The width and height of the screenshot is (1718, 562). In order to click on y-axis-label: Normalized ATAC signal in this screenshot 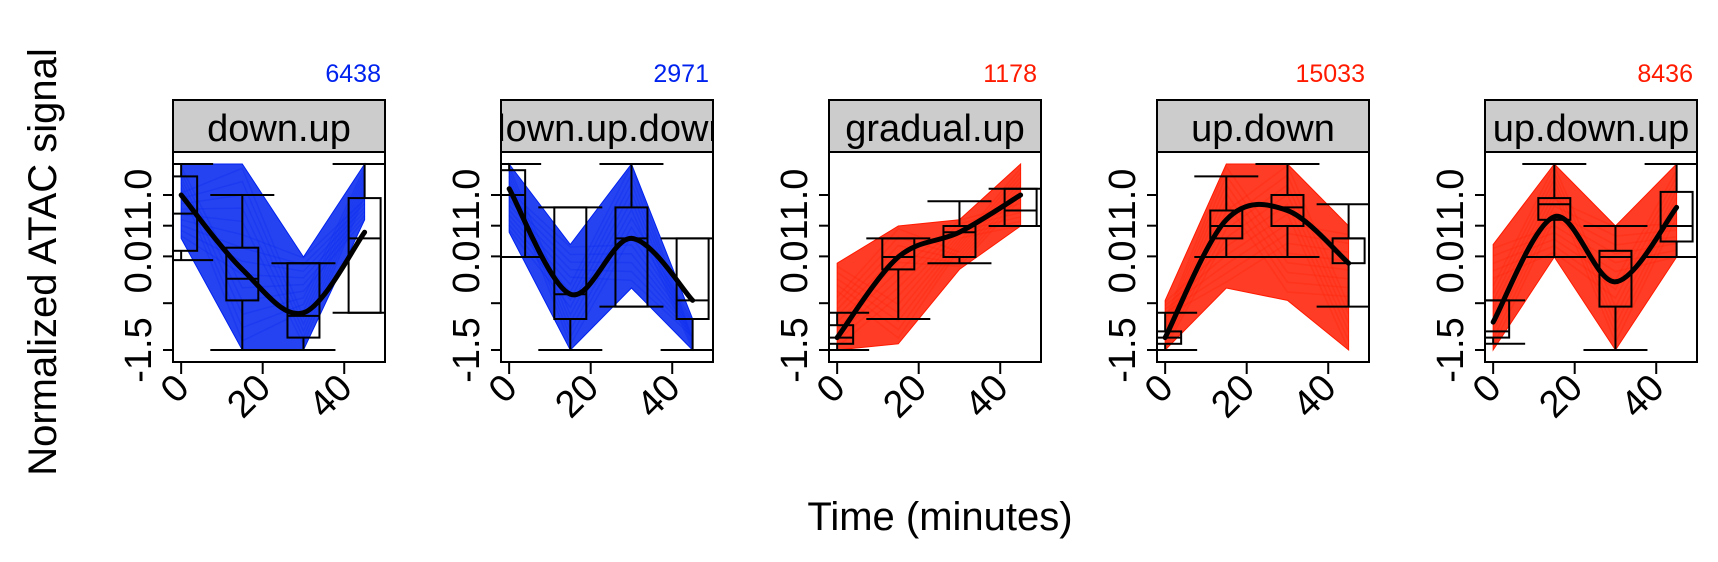, I will do `click(43, 262)`.